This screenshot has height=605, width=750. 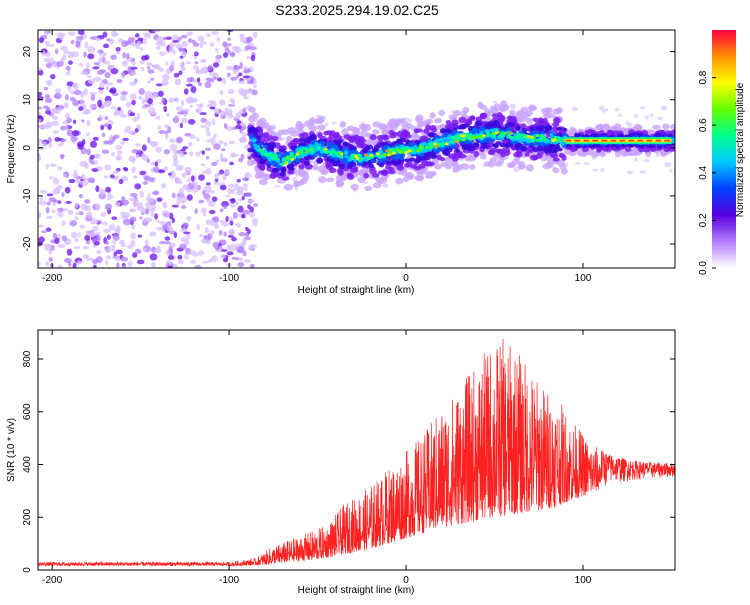 I want to click on snr-xtick-label: -200, so click(x=52, y=580).